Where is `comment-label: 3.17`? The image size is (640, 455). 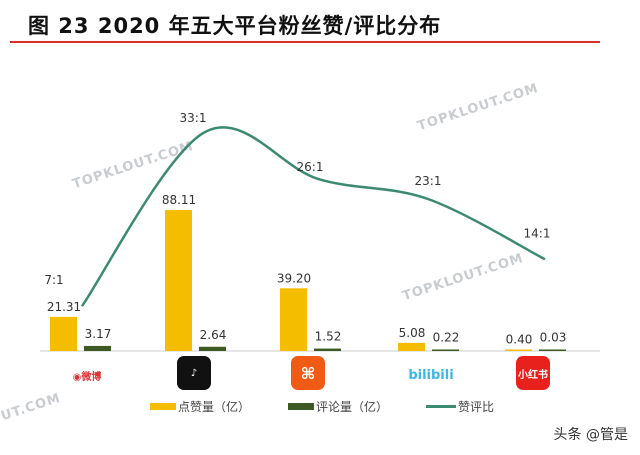 comment-label: 3.17 is located at coordinates (98, 334).